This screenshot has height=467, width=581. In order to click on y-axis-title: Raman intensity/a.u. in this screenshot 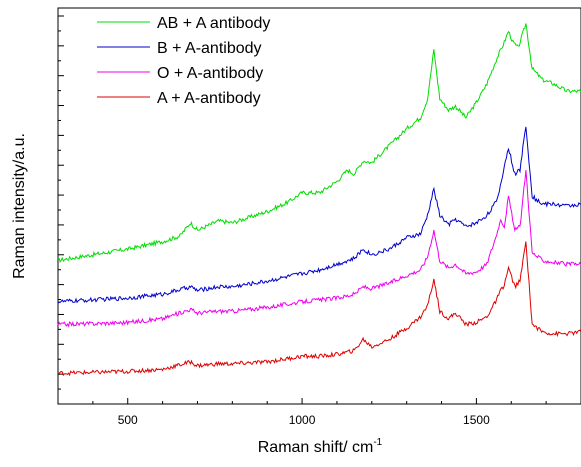, I will do `click(19, 206)`.